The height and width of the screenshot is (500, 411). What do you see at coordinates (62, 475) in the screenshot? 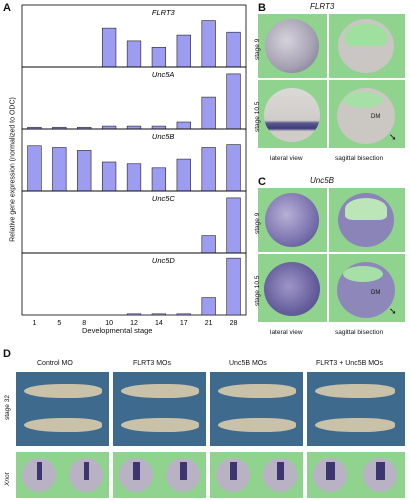
I see `d-xnot-image-control` at bounding box center [62, 475].